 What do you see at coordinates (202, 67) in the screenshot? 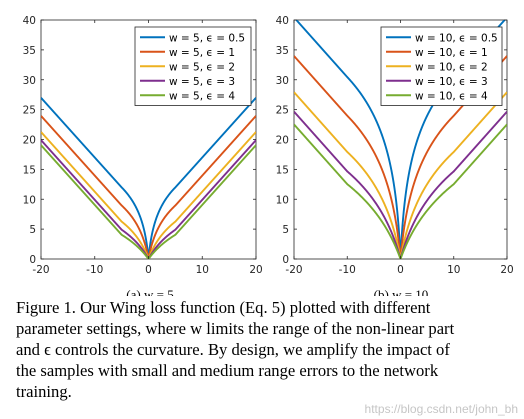
I see `legend-label: w = 5, ϵ = 2` at bounding box center [202, 67].